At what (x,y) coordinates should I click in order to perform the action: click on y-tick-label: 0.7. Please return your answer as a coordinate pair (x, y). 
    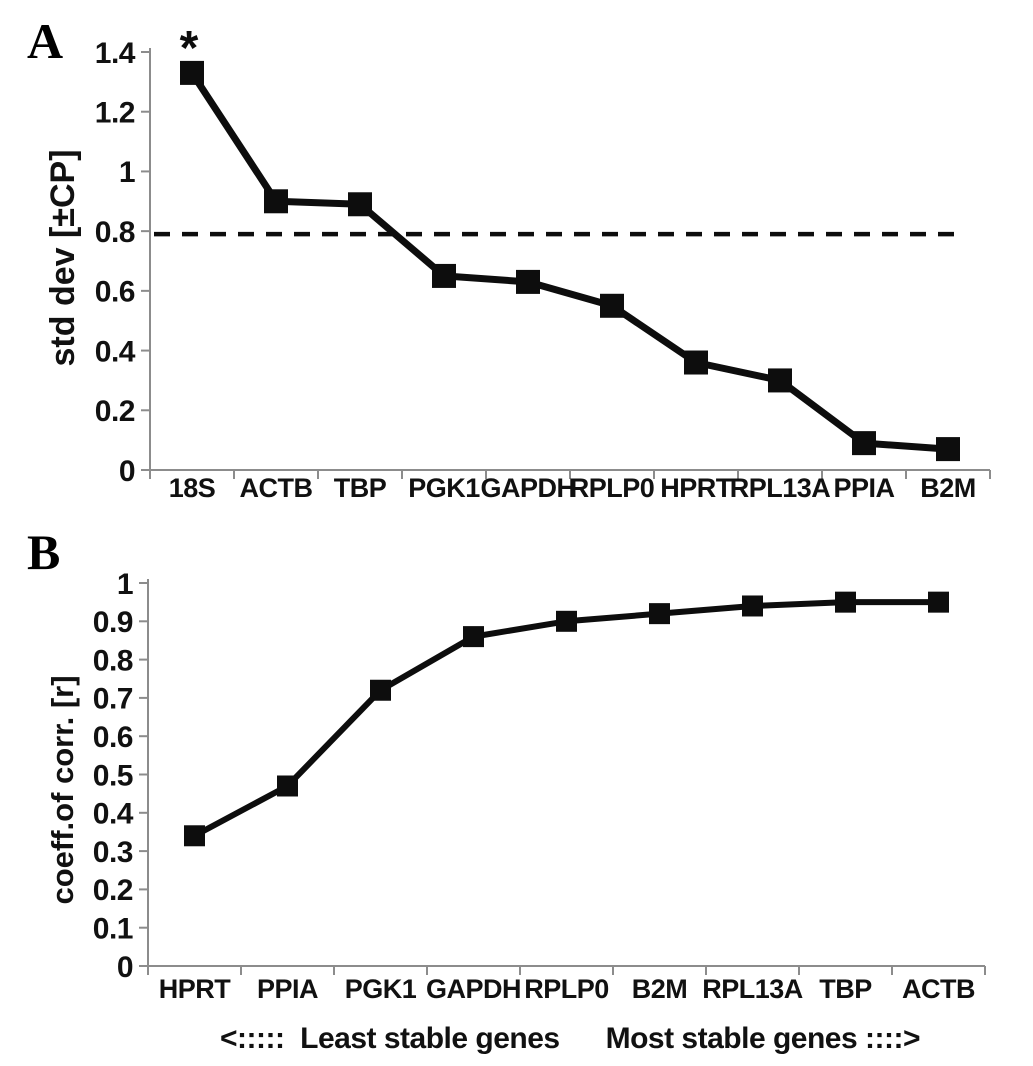
    Looking at the image, I should click on (113, 699).